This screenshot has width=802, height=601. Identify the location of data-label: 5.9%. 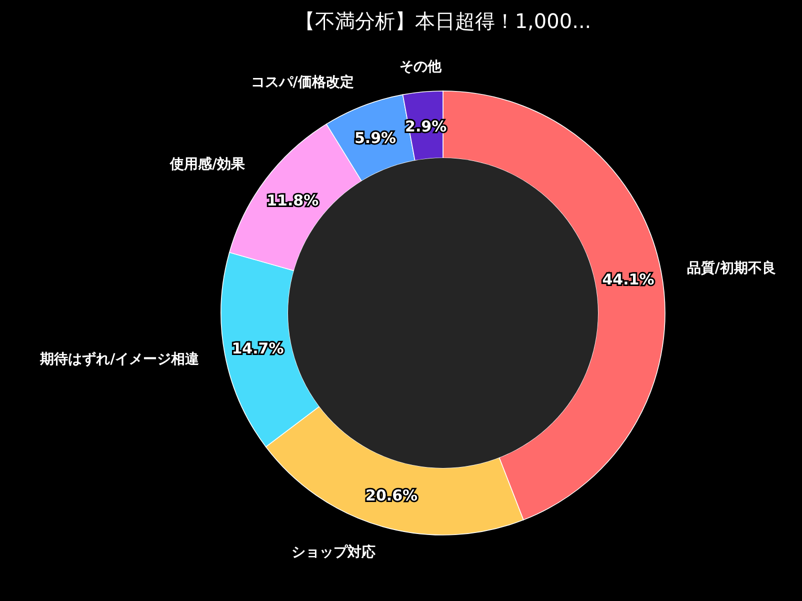
(375, 138).